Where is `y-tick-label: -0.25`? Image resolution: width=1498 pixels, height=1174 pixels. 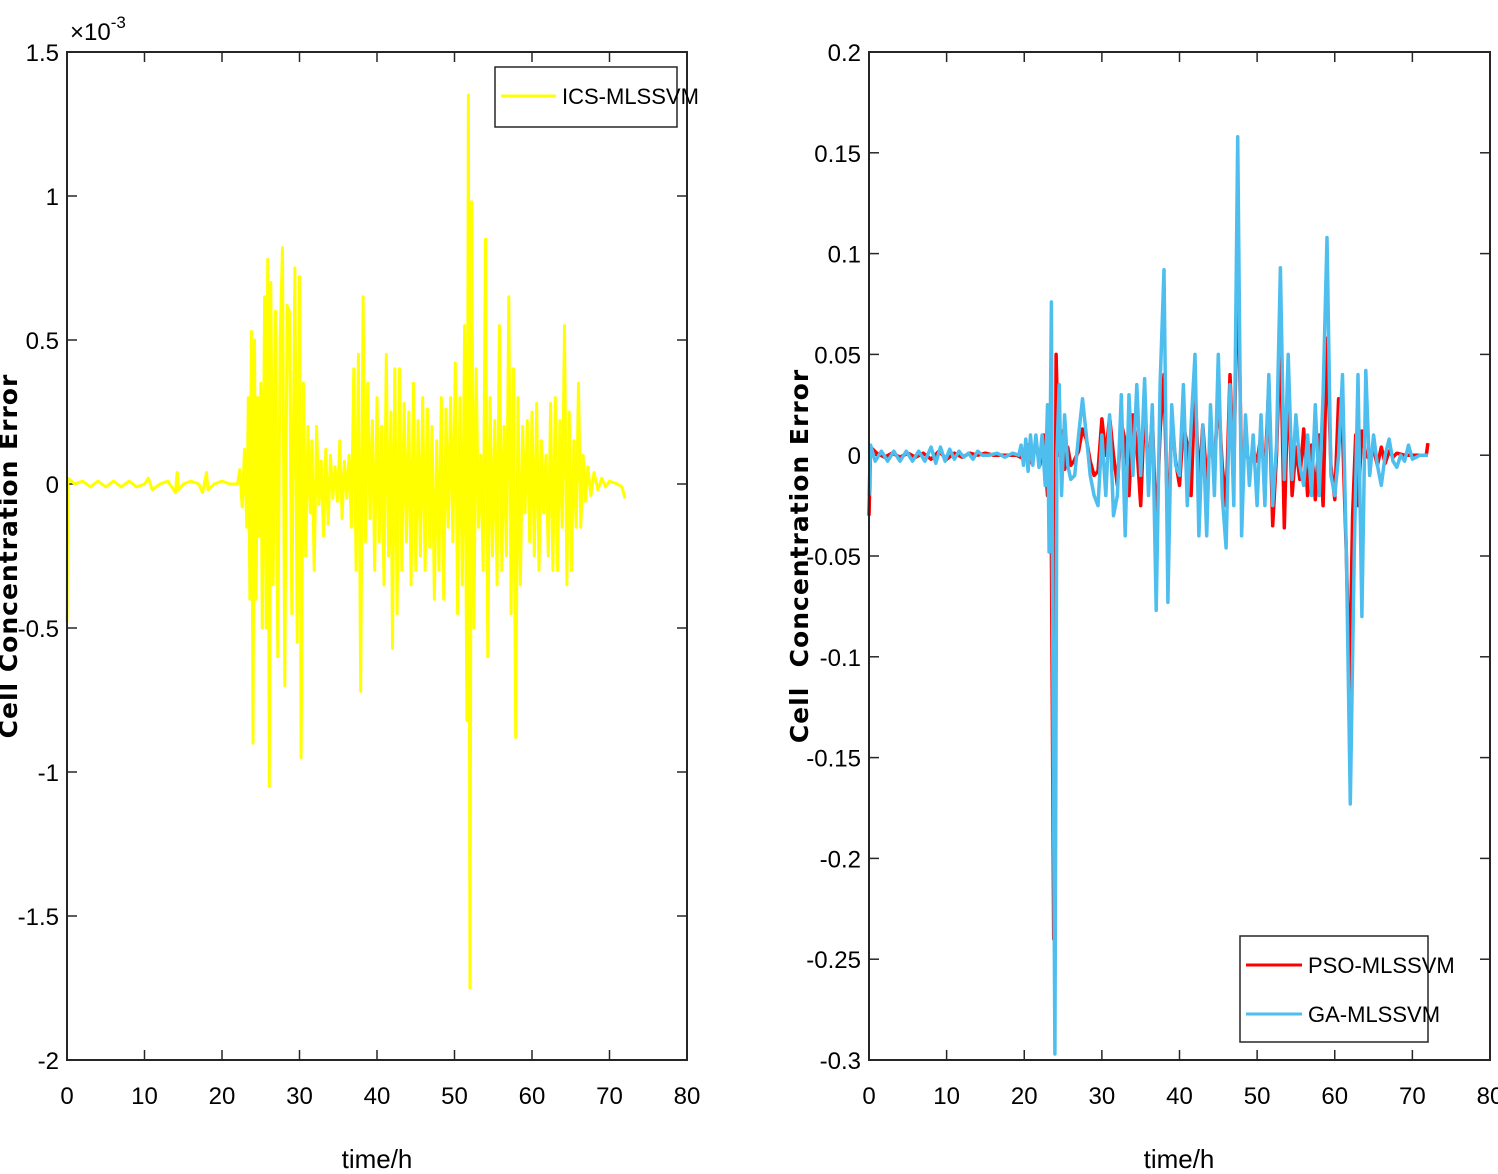
y-tick-label: -0.25 is located at coordinates (833, 960).